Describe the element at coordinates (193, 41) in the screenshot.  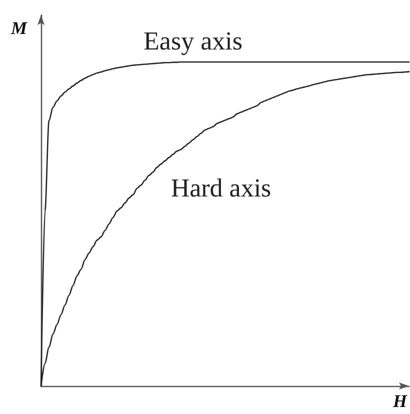
I see `series-label: Easy axis` at that location.